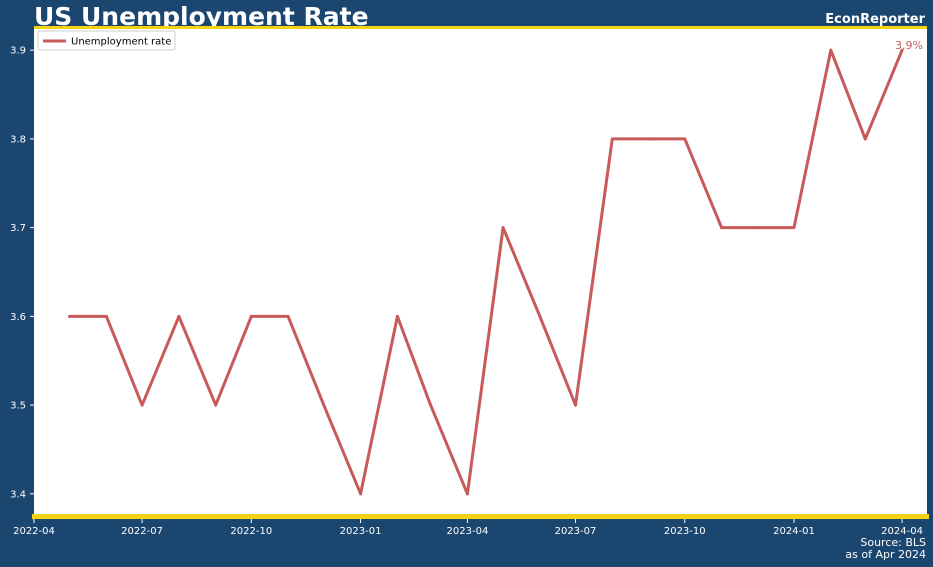 The image size is (933, 567). Describe the element at coordinates (468, 531) in the screenshot. I see `x-tick-label: 2023-04` at that location.